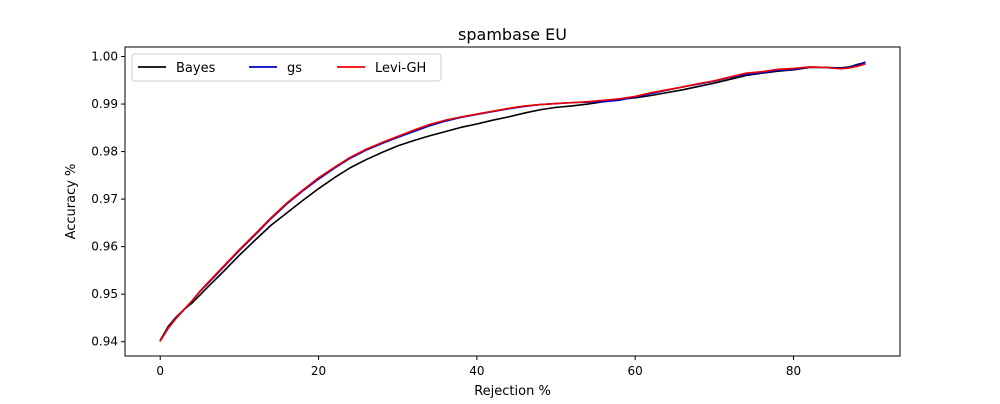  Describe the element at coordinates (294, 68) in the screenshot. I see `legend-label-gs: gs` at that location.